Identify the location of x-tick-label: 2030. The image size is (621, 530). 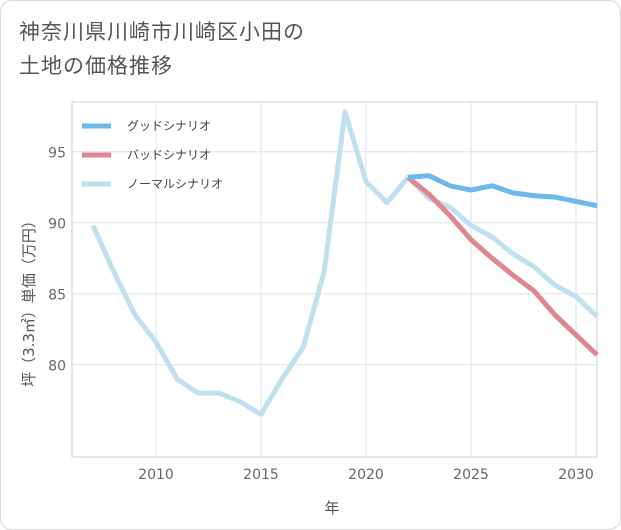
(576, 475).